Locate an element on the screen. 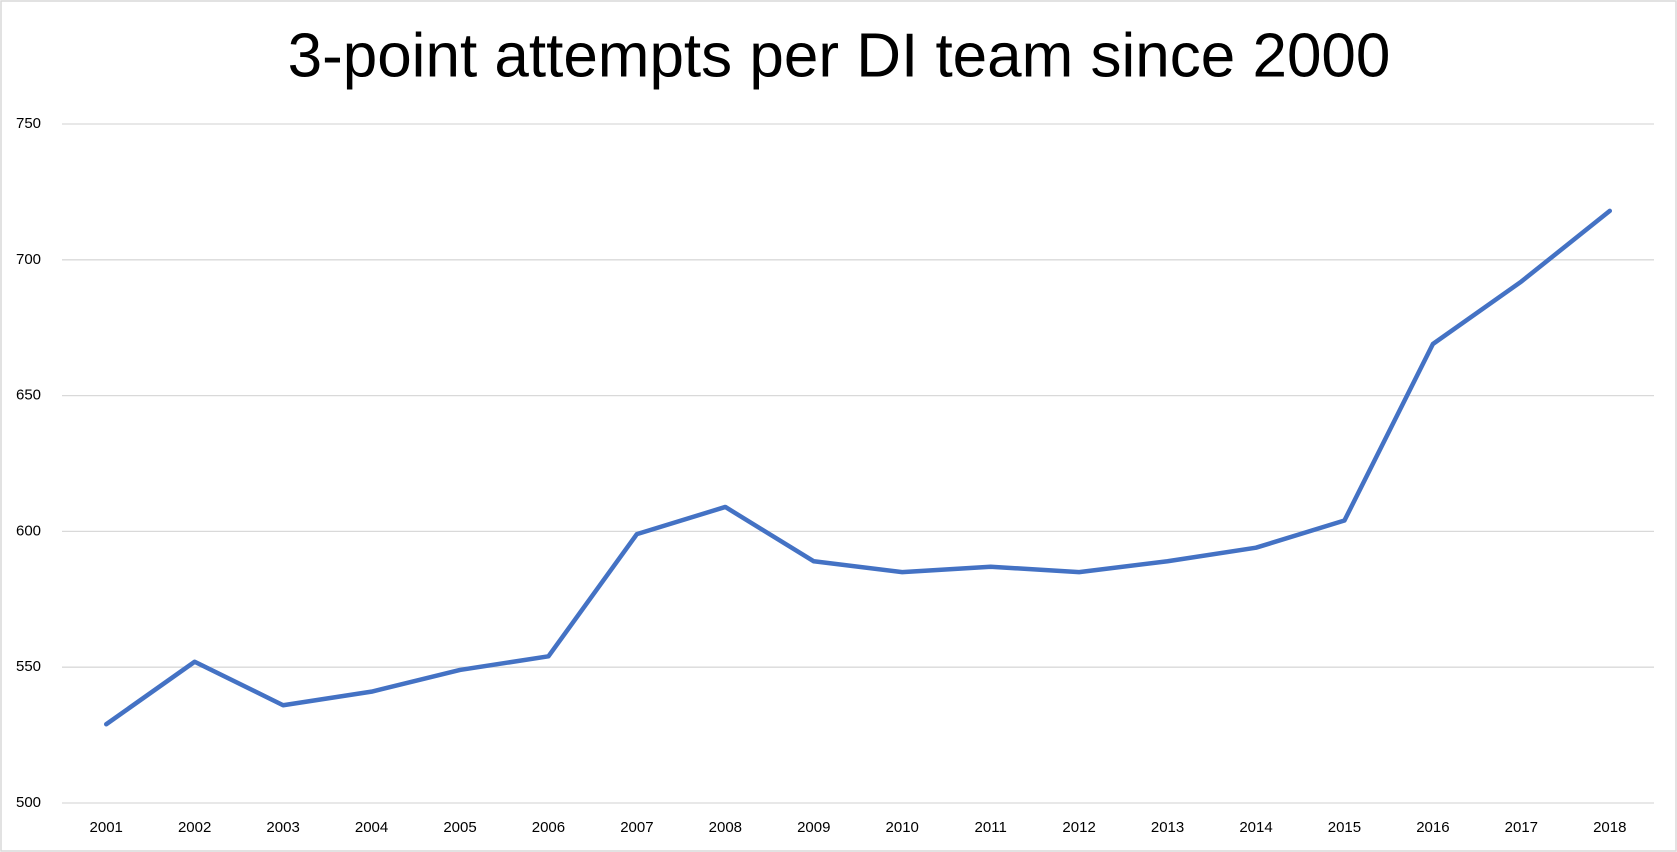 This screenshot has height=852, width=1677. y-tick-label: 550 is located at coordinates (28, 666).